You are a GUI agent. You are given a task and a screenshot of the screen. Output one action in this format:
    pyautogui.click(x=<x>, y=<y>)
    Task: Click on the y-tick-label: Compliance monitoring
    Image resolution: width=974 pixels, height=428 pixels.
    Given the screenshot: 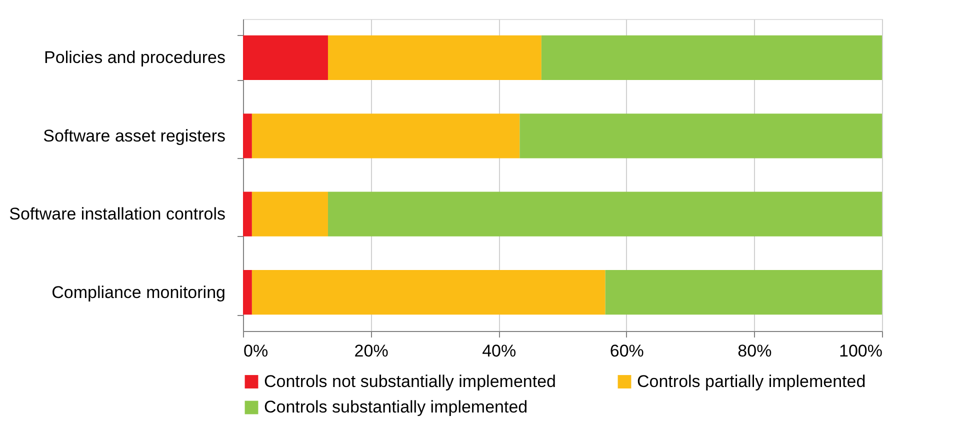 What is the action you would take?
    pyautogui.click(x=139, y=292)
    